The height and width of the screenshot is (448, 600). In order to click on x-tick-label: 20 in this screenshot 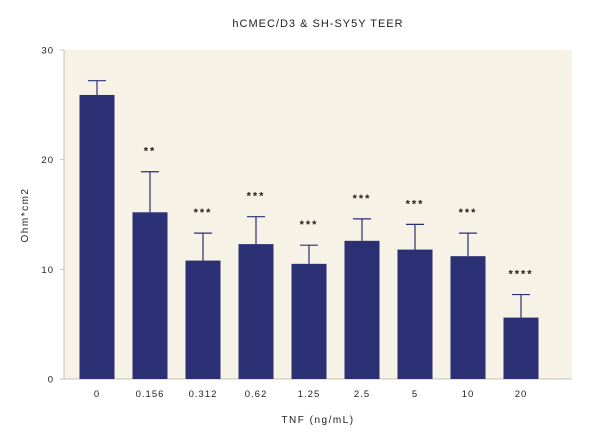, I will do `click(521, 394)`.